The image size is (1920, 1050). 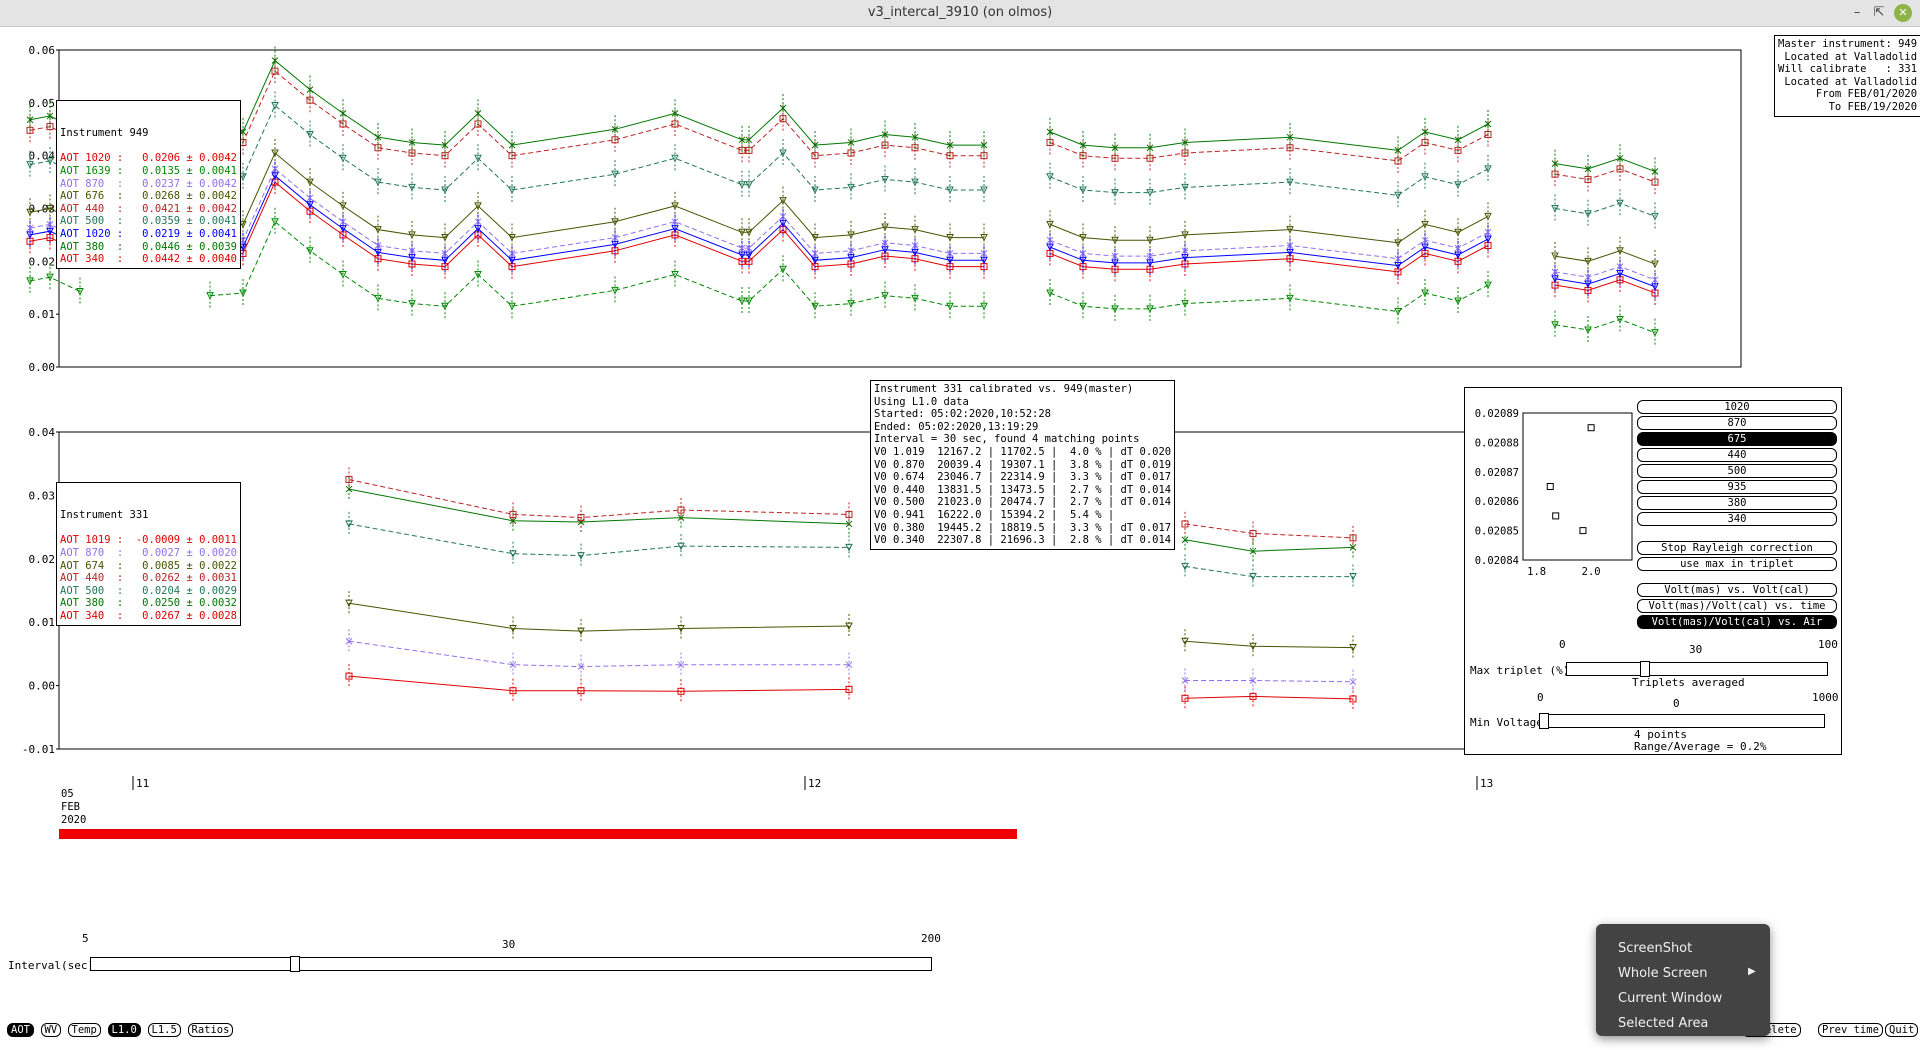 What do you see at coordinates (1670, 998) in the screenshot?
I see `menu-item-current-window: Current Window` at bounding box center [1670, 998].